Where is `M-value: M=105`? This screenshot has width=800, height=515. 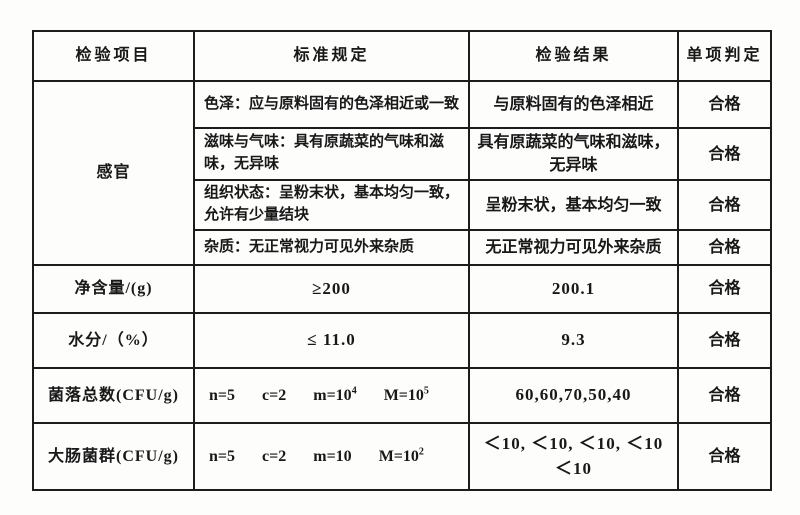
M-value: M=105 is located at coordinates (406, 394).